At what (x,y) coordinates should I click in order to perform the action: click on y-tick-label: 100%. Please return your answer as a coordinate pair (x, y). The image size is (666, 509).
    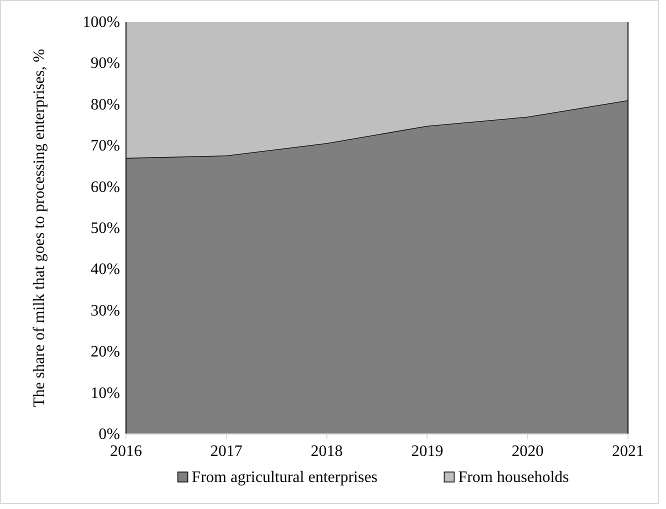
    Looking at the image, I should click on (101, 22).